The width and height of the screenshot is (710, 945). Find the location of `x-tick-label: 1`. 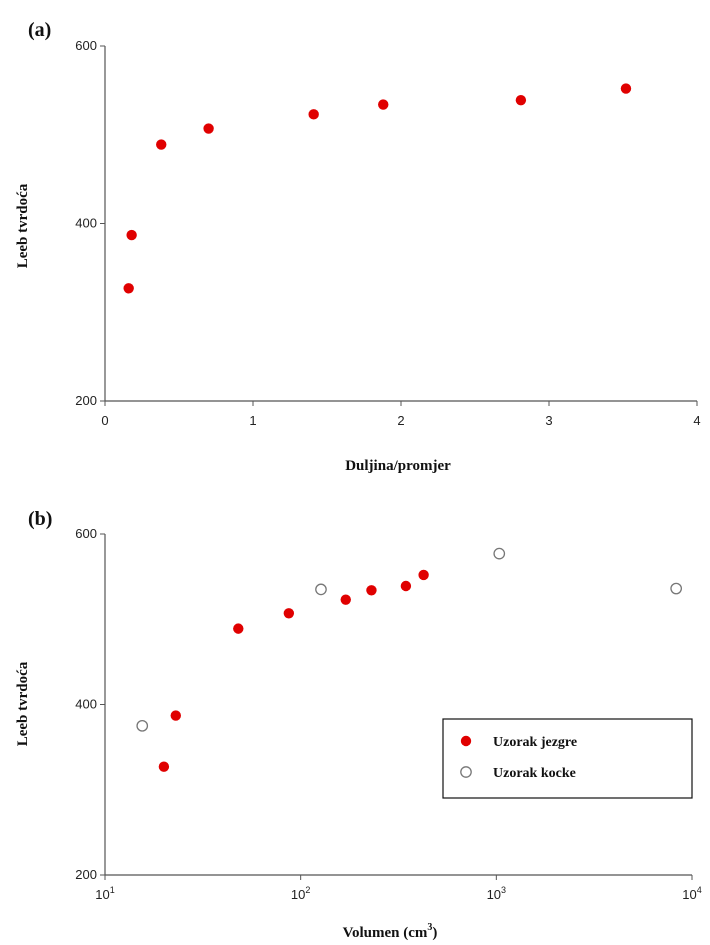

x-tick-label: 1 is located at coordinates (252, 420).